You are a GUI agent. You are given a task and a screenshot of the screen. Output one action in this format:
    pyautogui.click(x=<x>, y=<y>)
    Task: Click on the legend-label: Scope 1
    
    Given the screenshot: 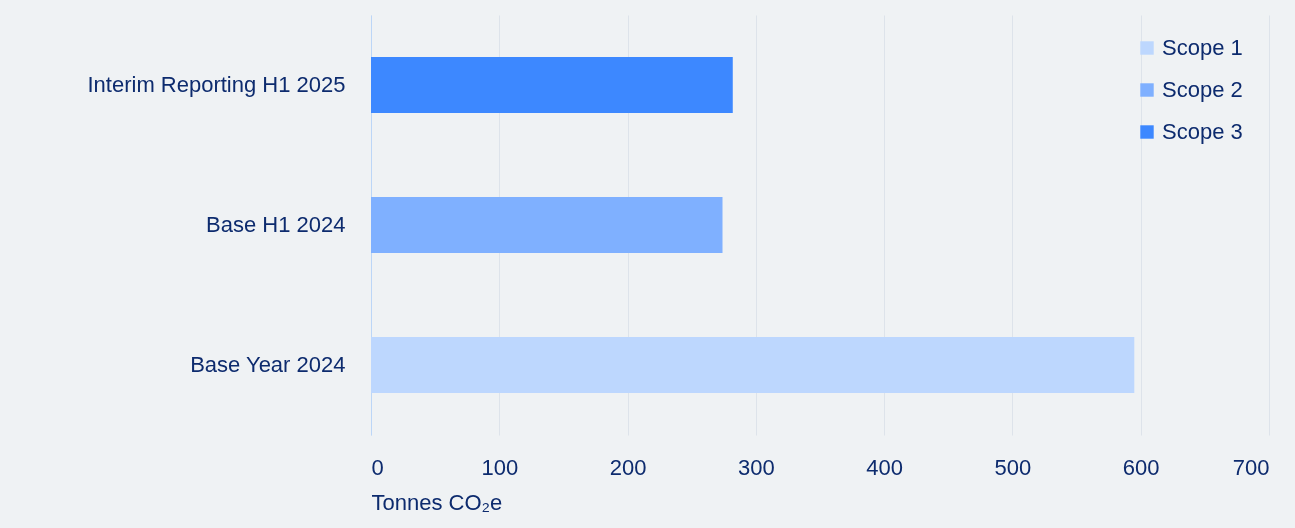 What is the action you would take?
    pyautogui.click(x=1202, y=47)
    